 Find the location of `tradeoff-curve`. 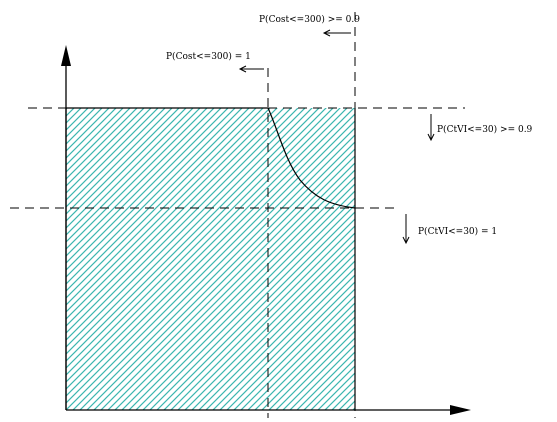

tradeoff-curve is located at coordinates (311, 158).